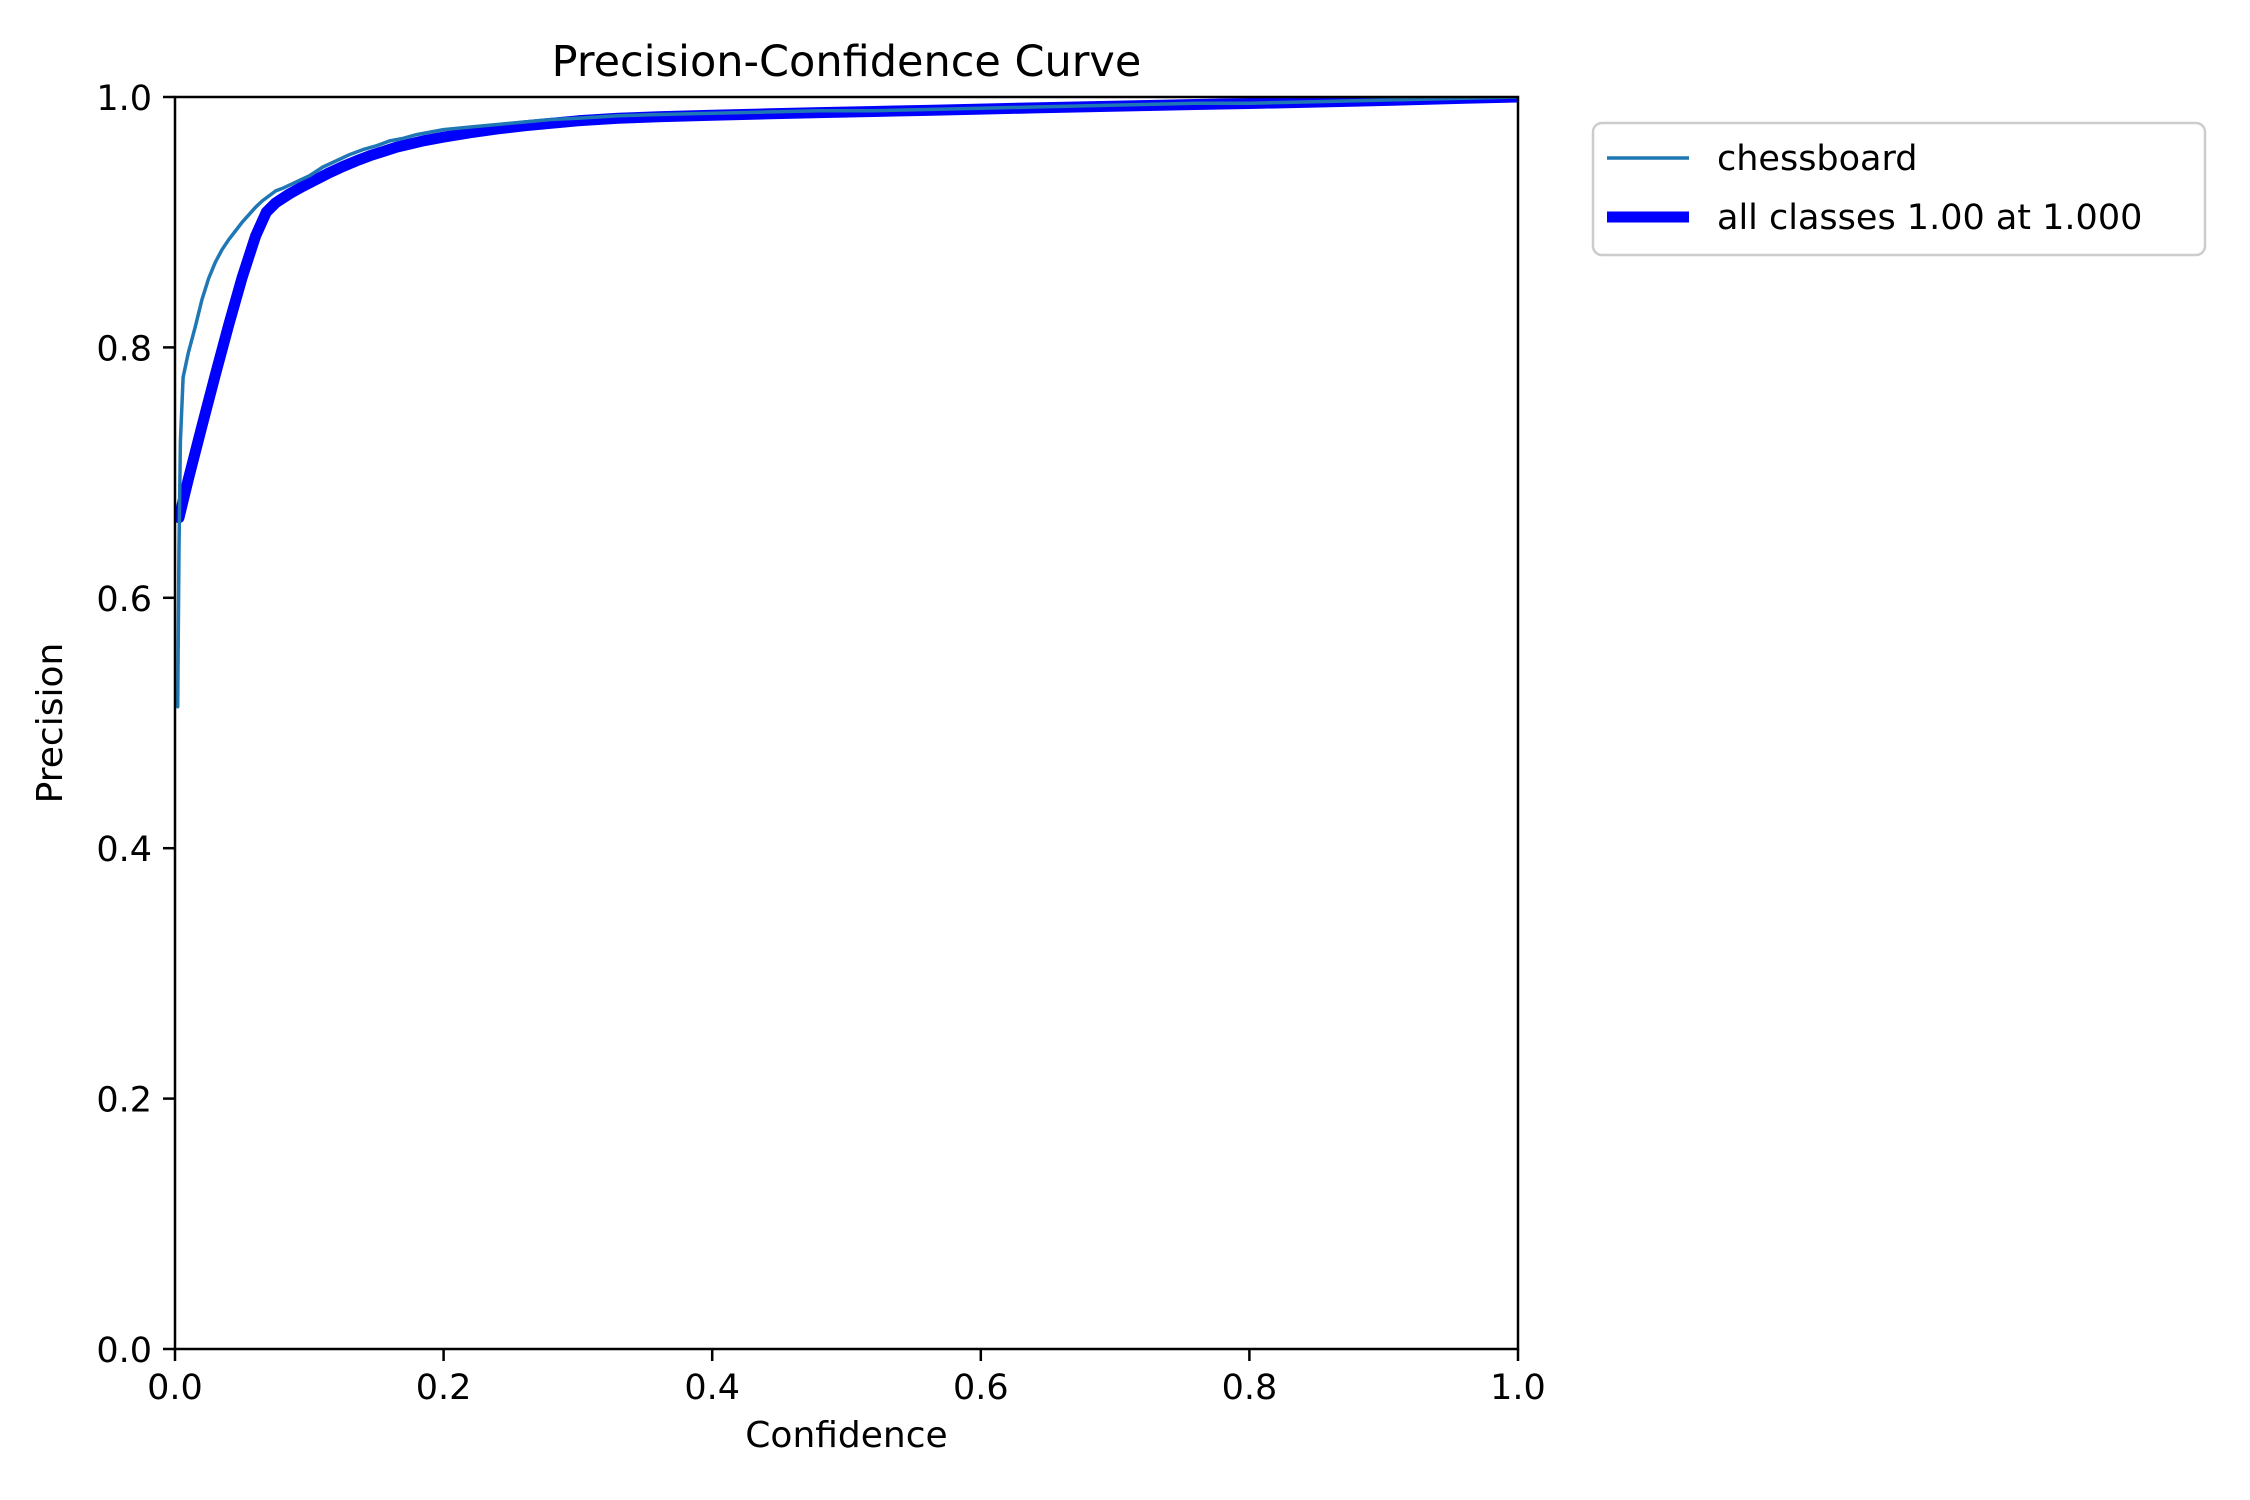  What do you see at coordinates (50, 723) in the screenshot?
I see `y-axis-label: Precision` at bounding box center [50, 723].